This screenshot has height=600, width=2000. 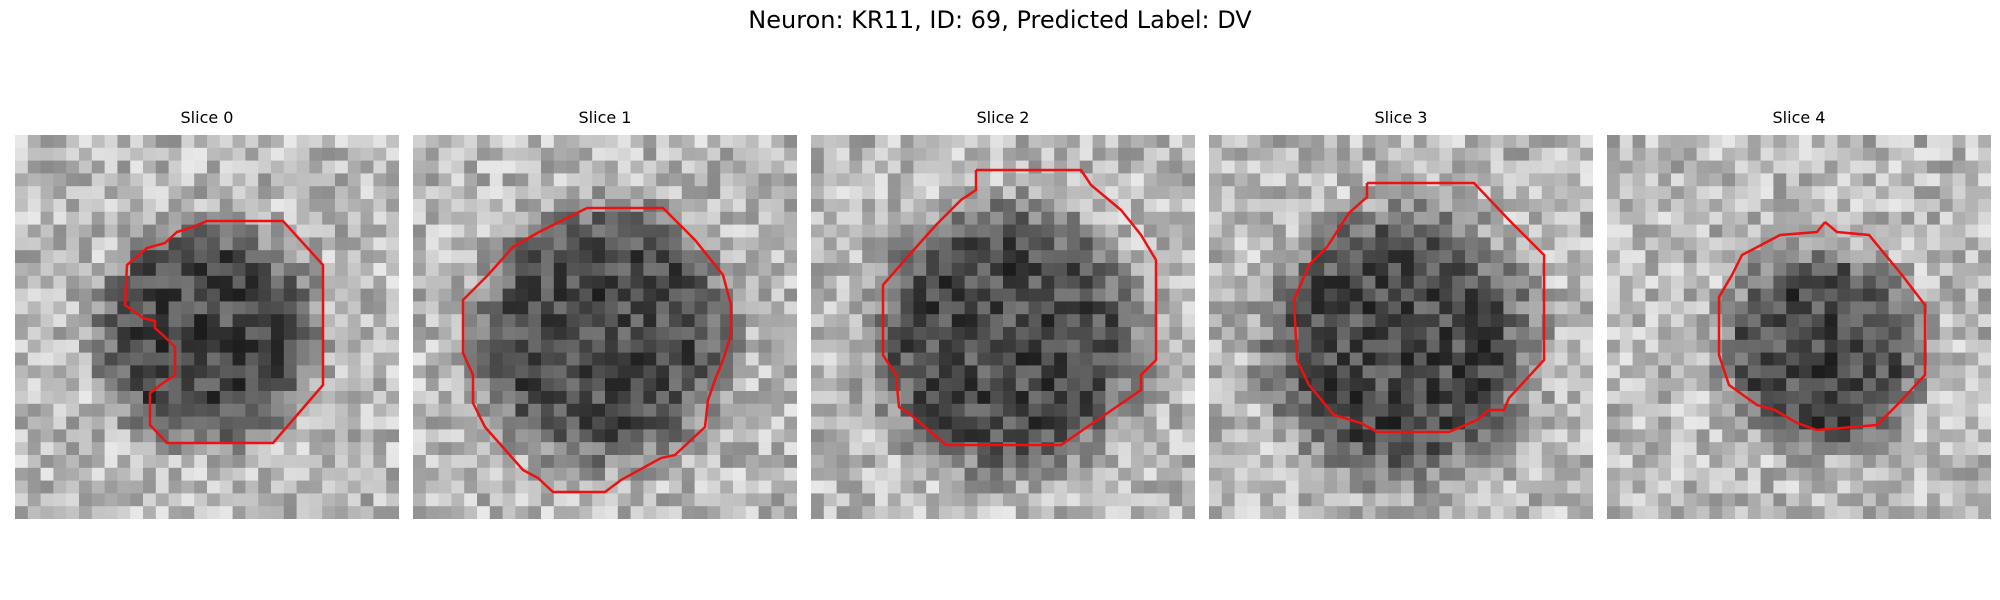 I want to click on slice-panel-0: Slice 0, so click(x=207, y=315).